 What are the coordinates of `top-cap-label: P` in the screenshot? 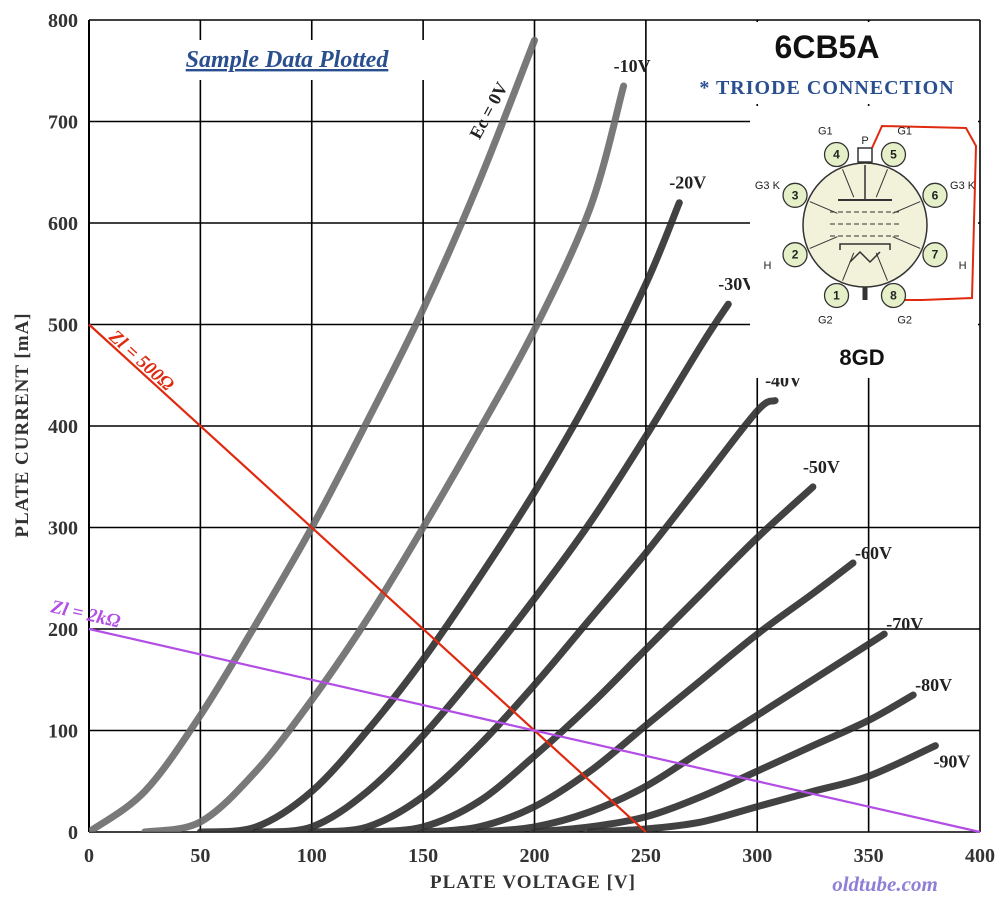 It's located at (864, 141).